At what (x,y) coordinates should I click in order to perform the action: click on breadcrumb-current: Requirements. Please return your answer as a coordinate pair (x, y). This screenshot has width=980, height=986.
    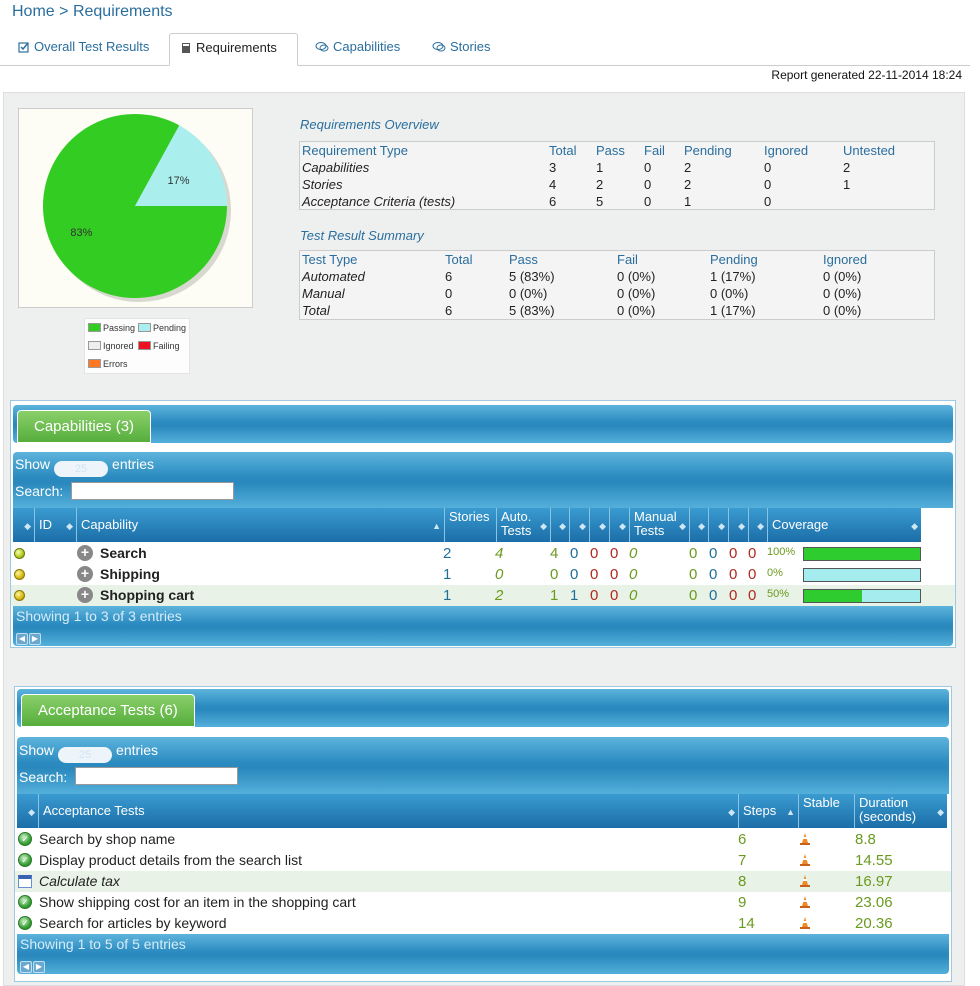
    Looking at the image, I should click on (122, 11).